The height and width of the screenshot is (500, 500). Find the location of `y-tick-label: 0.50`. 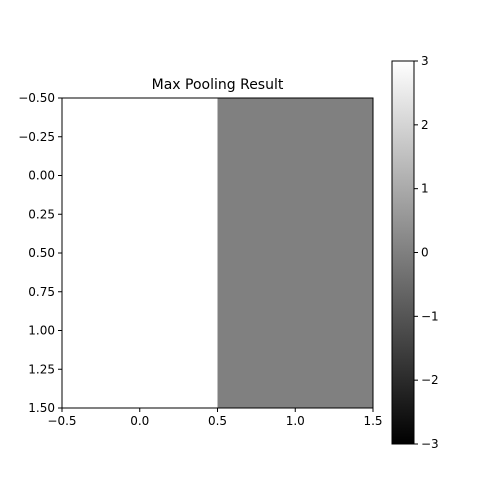

y-tick-label: 0.50 is located at coordinates (41, 253).